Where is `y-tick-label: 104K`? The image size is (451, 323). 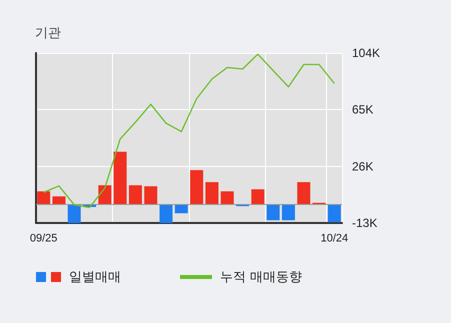 y-tick-label: 104K is located at coordinates (366, 53).